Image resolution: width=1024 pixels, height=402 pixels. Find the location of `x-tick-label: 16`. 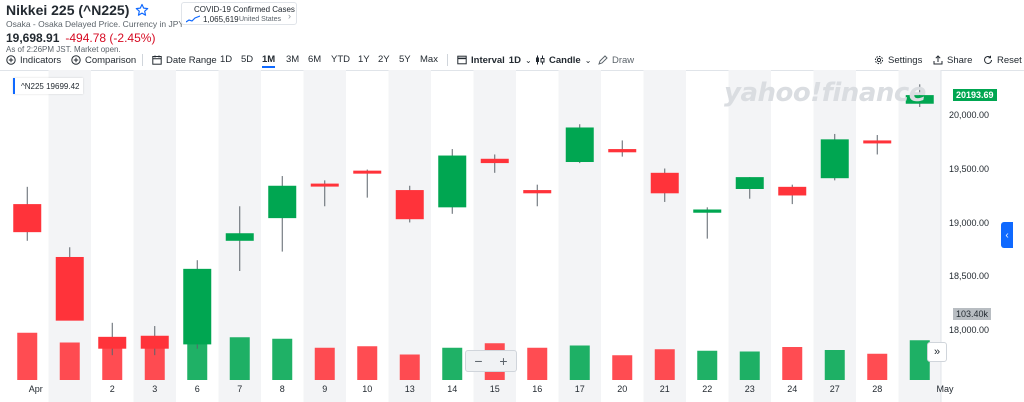

x-tick-label: 16 is located at coordinates (537, 389).